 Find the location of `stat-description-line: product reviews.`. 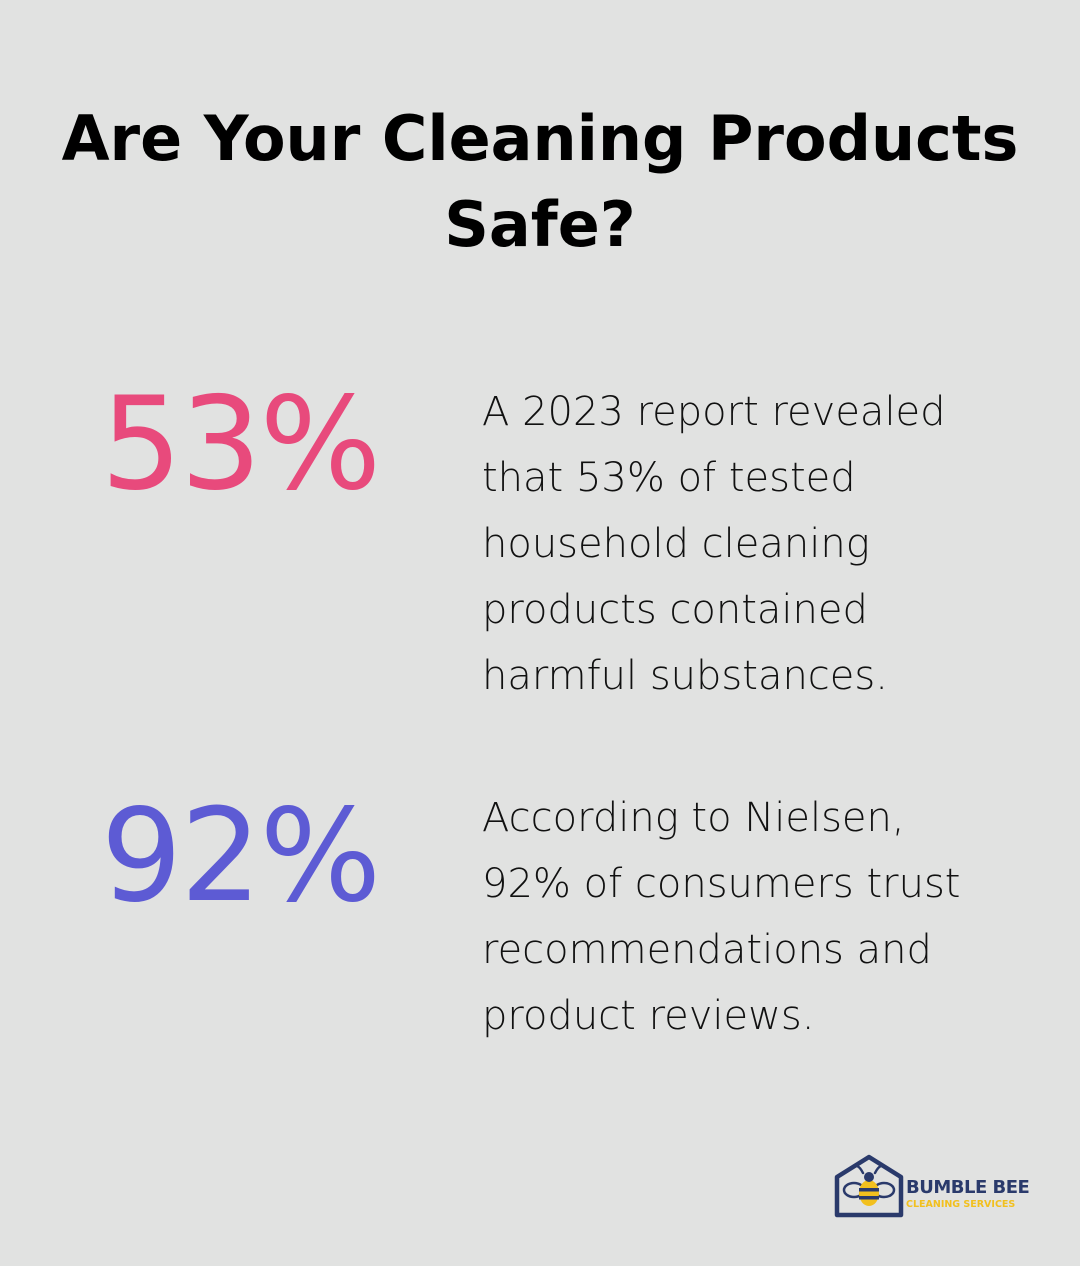

stat-description-line: product reviews. is located at coordinates (648, 1016).